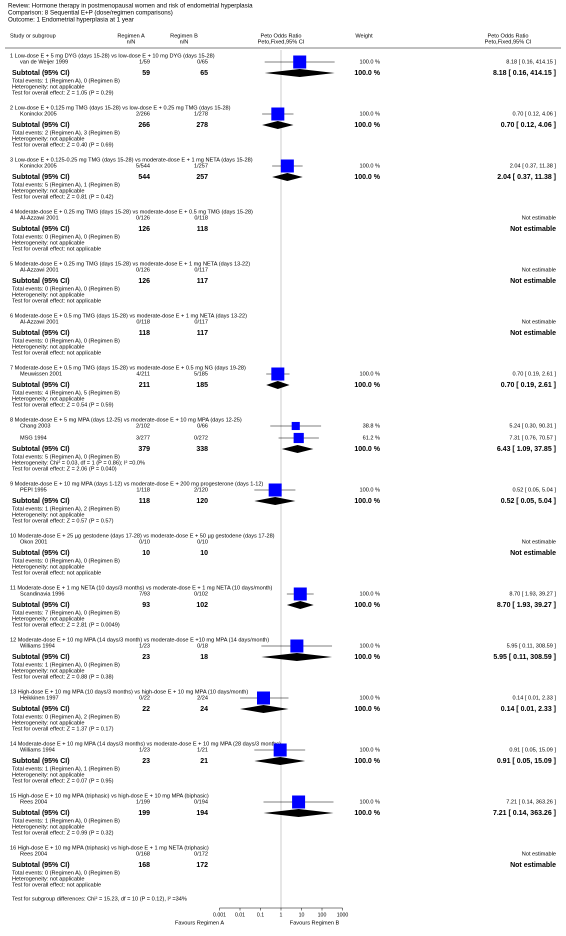 The height and width of the screenshot is (936, 566). Describe the element at coordinates (532, 646) in the screenshot. I see `effect: 5.95 [ 0.11, 308.59 ]` at that location.